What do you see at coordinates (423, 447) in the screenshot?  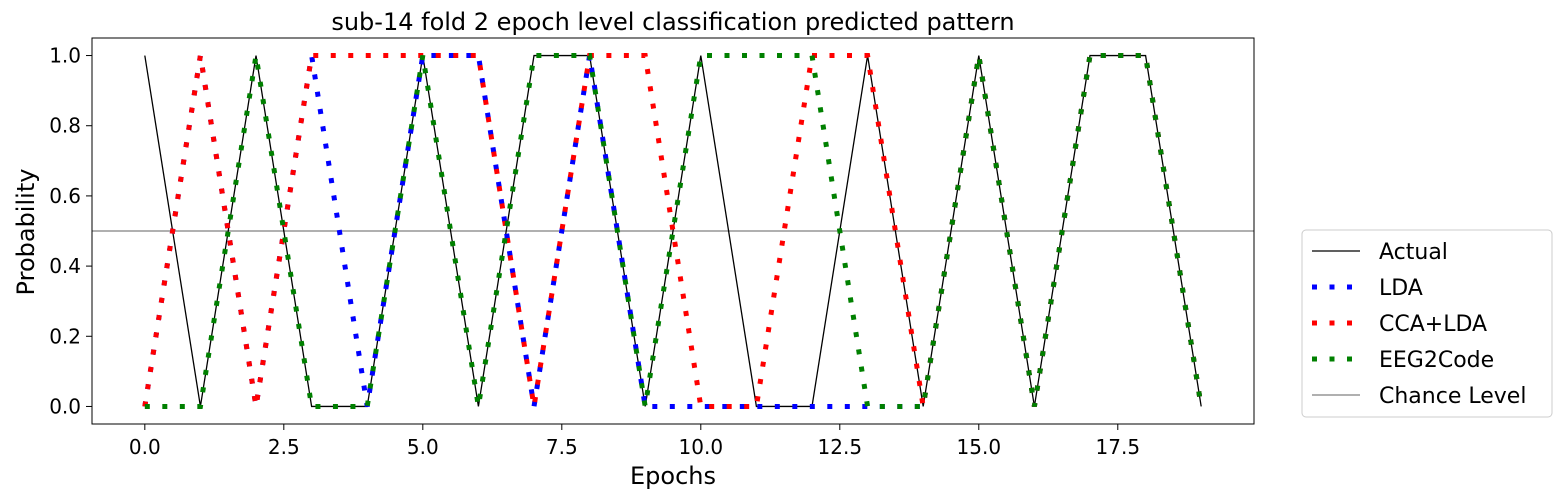 I see `x-tick-label: 5.0` at bounding box center [423, 447].